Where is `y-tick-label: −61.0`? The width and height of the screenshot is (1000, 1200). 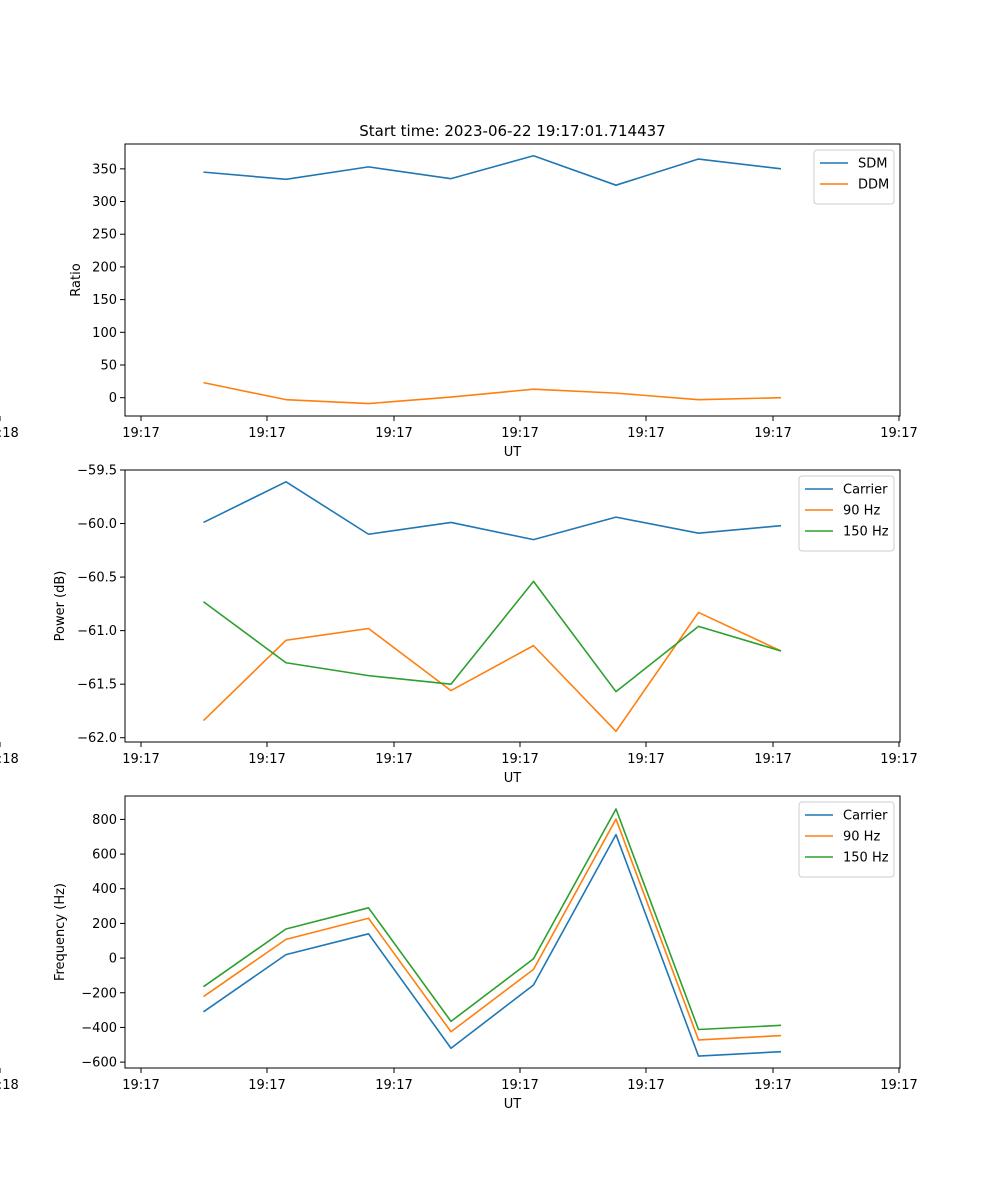 y-tick-label: −61.0 is located at coordinates (97, 631).